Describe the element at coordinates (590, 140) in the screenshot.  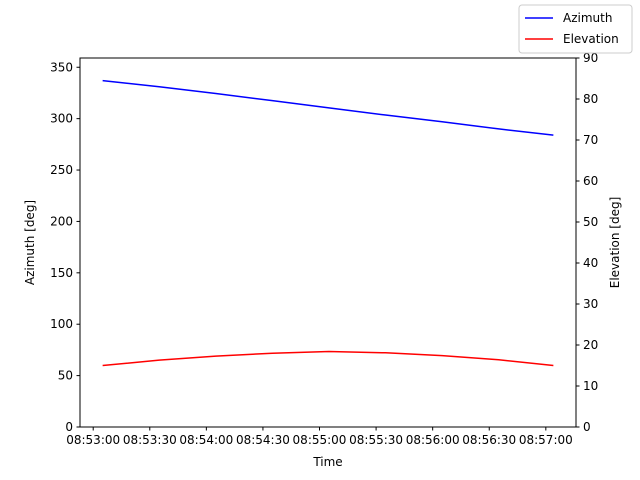
I see `y2-tick-label: 70` at that location.